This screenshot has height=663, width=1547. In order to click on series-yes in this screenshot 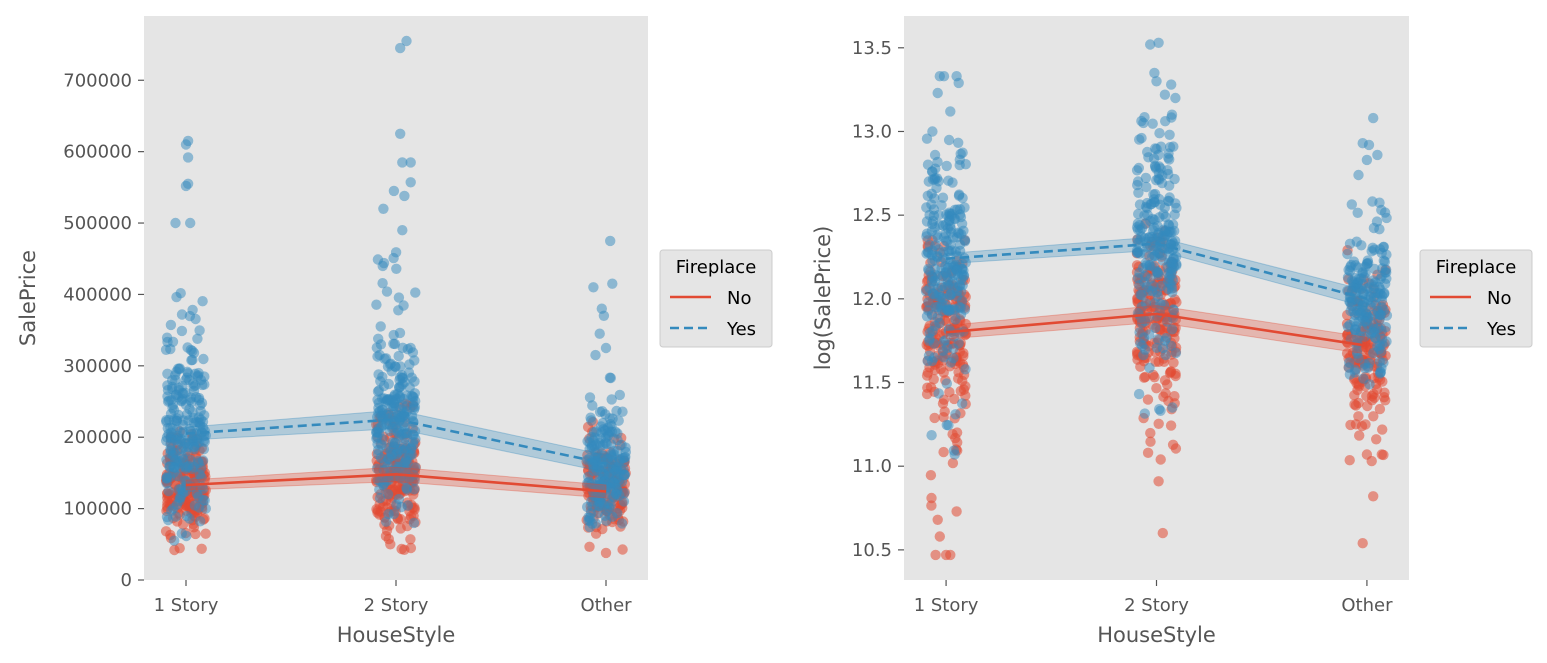, I will do `click(1156, 272)`.